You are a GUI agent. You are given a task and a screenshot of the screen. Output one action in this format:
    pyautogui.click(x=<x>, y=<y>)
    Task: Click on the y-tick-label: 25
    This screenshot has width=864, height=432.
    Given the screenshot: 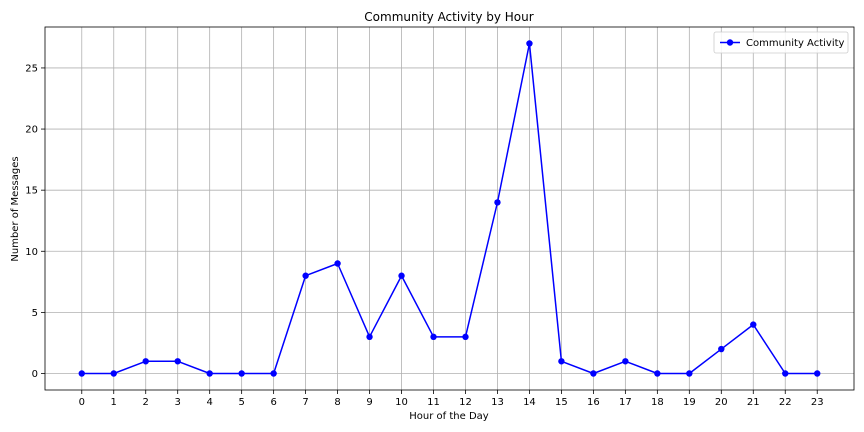 What is the action you would take?
    pyautogui.click(x=31, y=68)
    